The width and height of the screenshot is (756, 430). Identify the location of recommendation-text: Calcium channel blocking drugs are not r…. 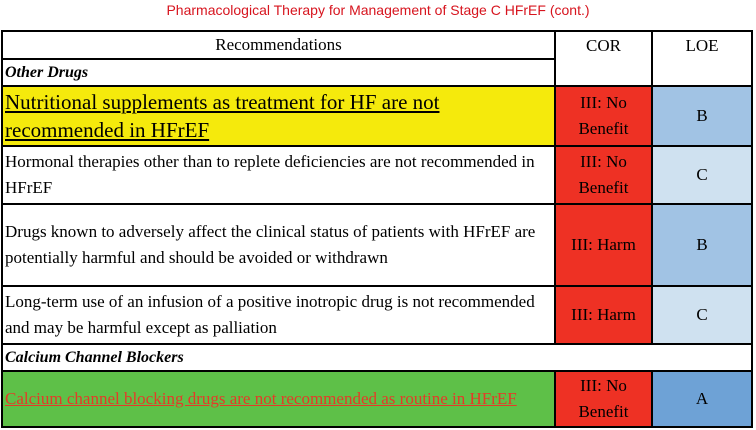
(278, 399).